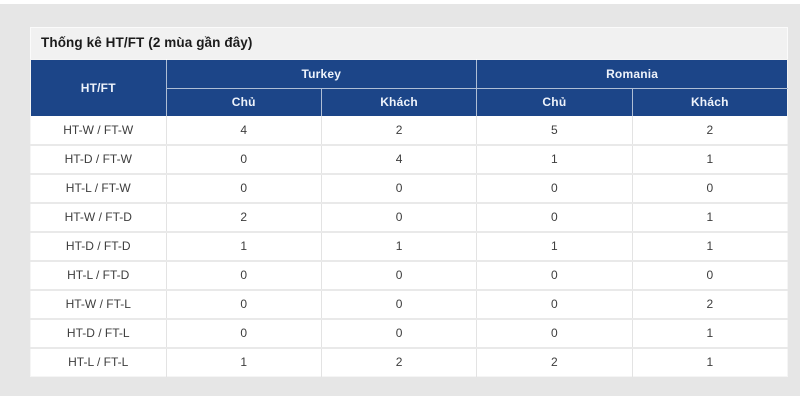  What do you see at coordinates (243, 102) in the screenshot?
I see `col-header-turkey-home: Chủ` at bounding box center [243, 102].